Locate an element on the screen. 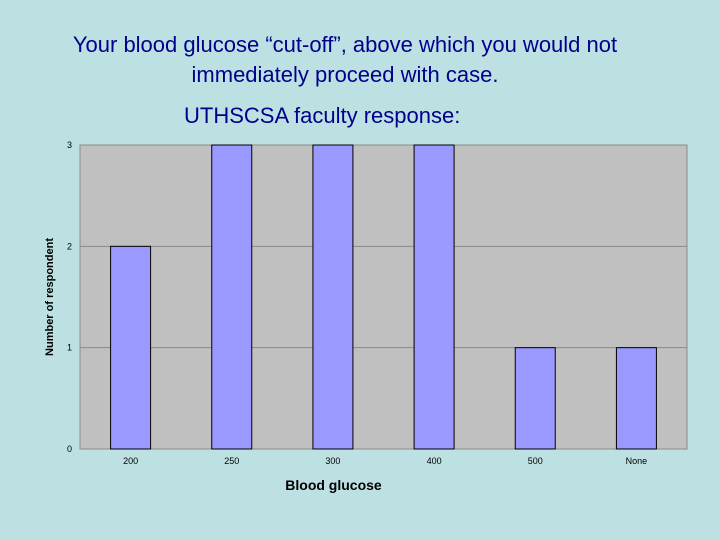 The image size is (720, 540). y-tick-label: 0 is located at coordinates (69, 449).